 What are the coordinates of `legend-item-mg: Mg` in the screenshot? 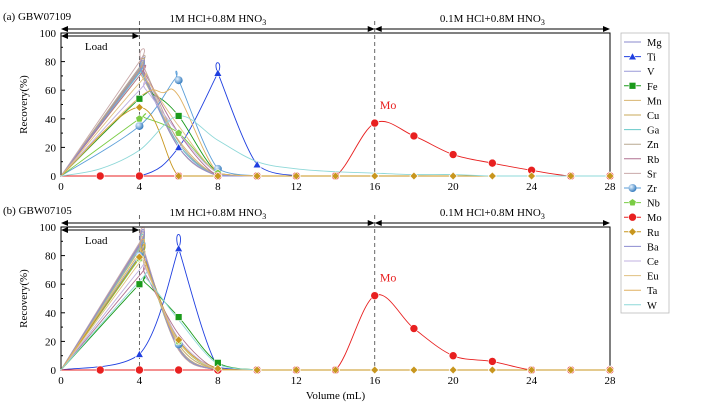 It's located at (643, 43).